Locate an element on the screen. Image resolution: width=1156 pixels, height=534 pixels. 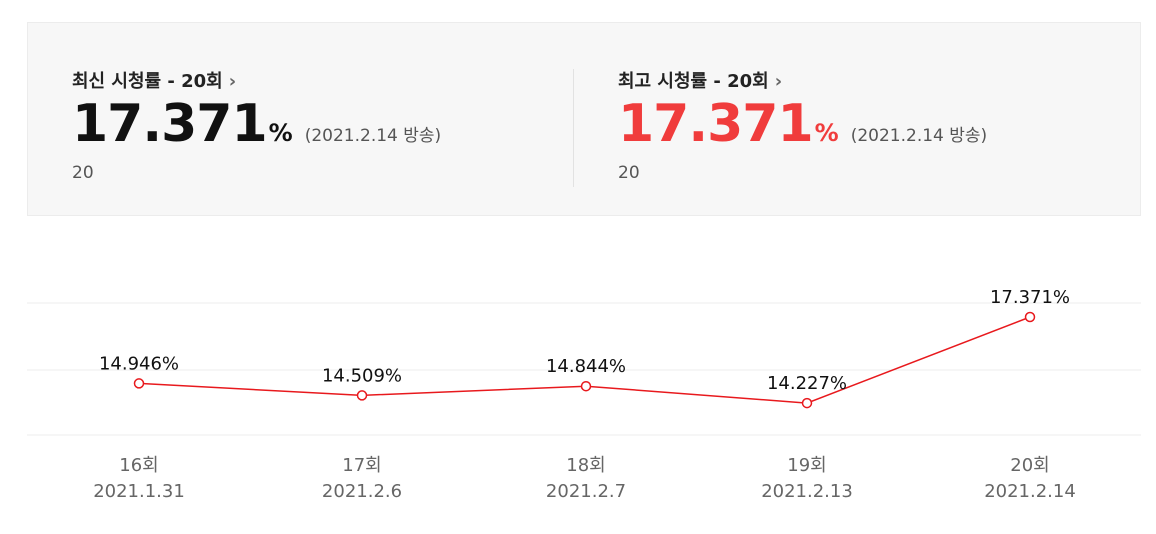
data-label: 14.509% is located at coordinates (362, 375).